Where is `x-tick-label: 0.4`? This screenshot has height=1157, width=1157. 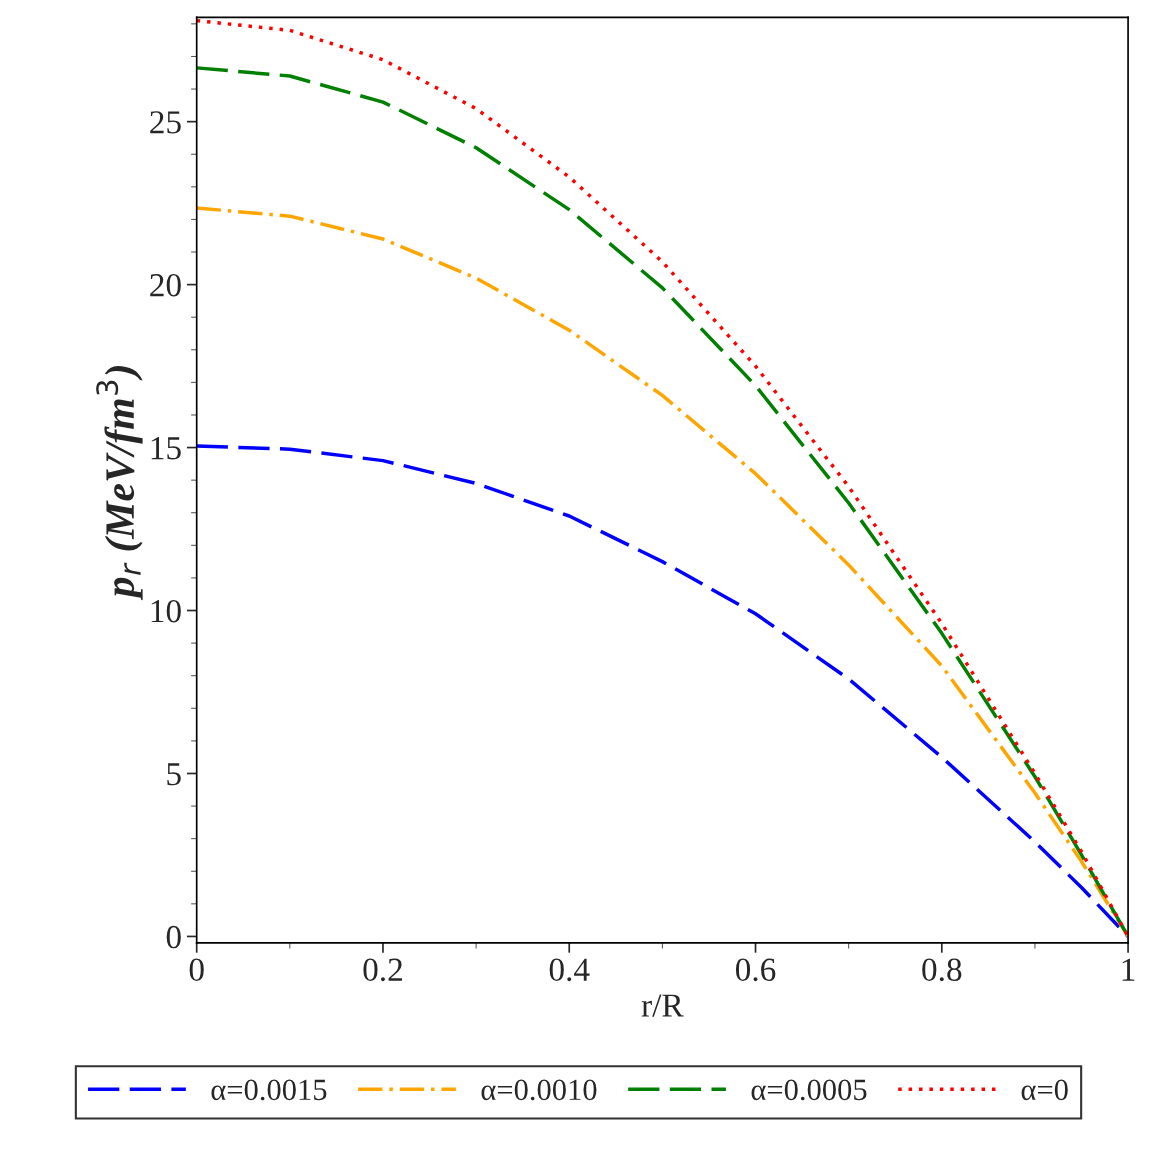
x-tick-label: 0.4 is located at coordinates (569, 970).